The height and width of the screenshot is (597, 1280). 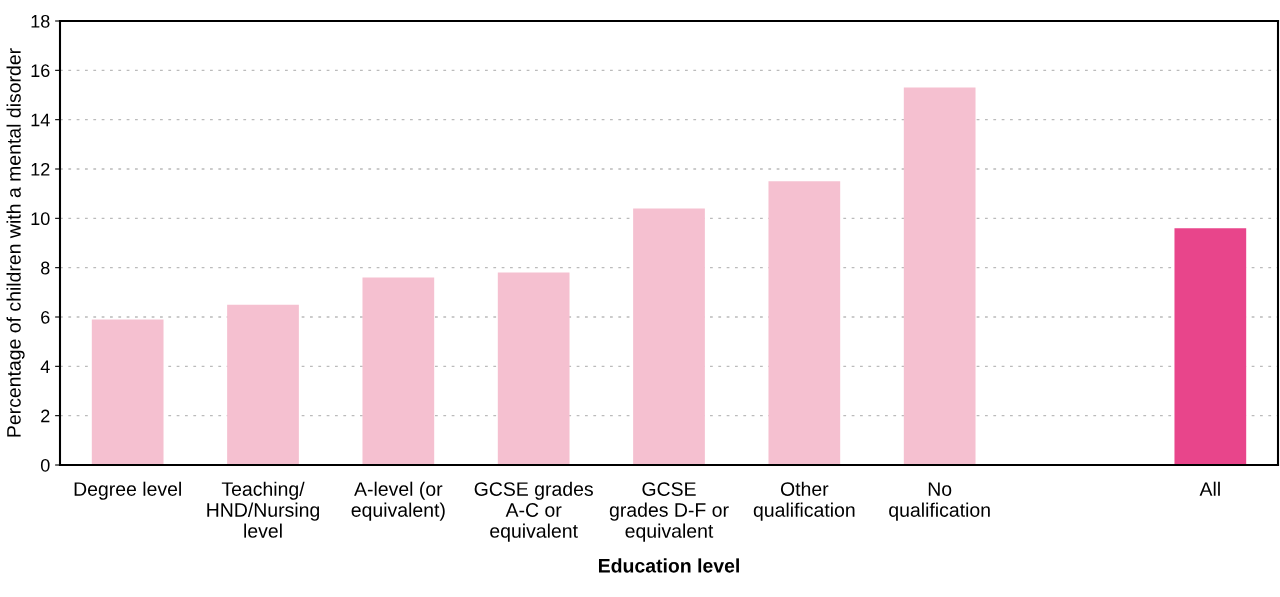 What do you see at coordinates (40, 120) in the screenshot?
I see `y-tick-label: 14` at bounding box center [40, 120].